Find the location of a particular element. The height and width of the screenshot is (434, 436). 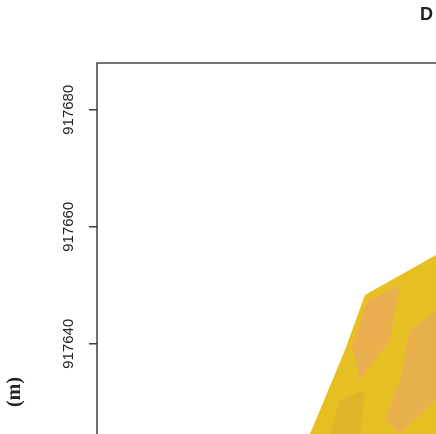

surface is located at coordinates (373, 344).